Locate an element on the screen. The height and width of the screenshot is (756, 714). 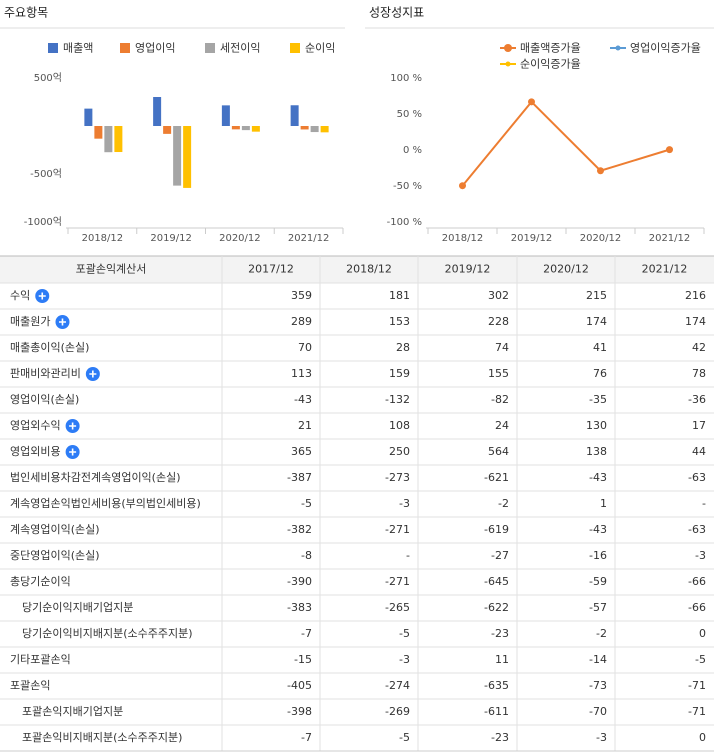
table-cell: -611 is located at coordinates (496, 711).